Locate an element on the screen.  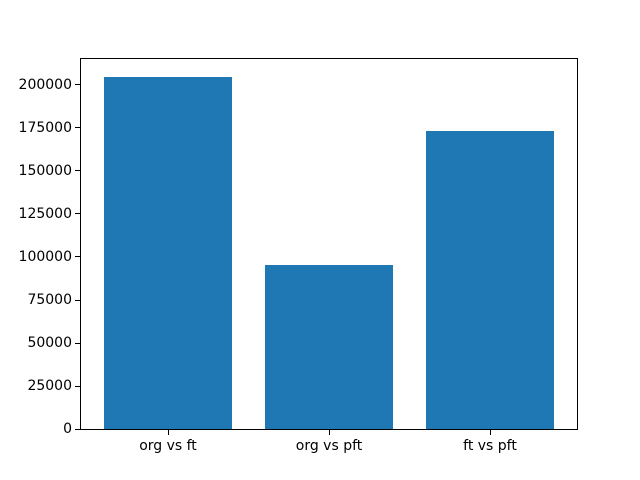
y-tick-label: 125000 is located at coordinates (45, 213).